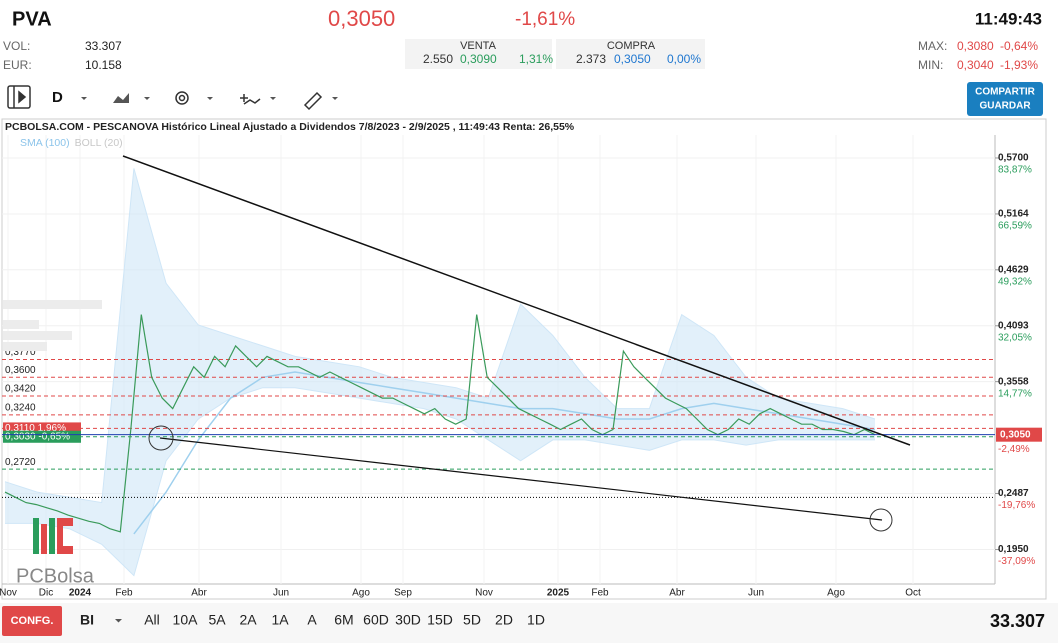 The width and height of the screenshot is (1058, 643). What do you see at coordinates (46, 593) in the screenshot?
I see `x-tick-label: Dic` at bounding box center [46, 593].